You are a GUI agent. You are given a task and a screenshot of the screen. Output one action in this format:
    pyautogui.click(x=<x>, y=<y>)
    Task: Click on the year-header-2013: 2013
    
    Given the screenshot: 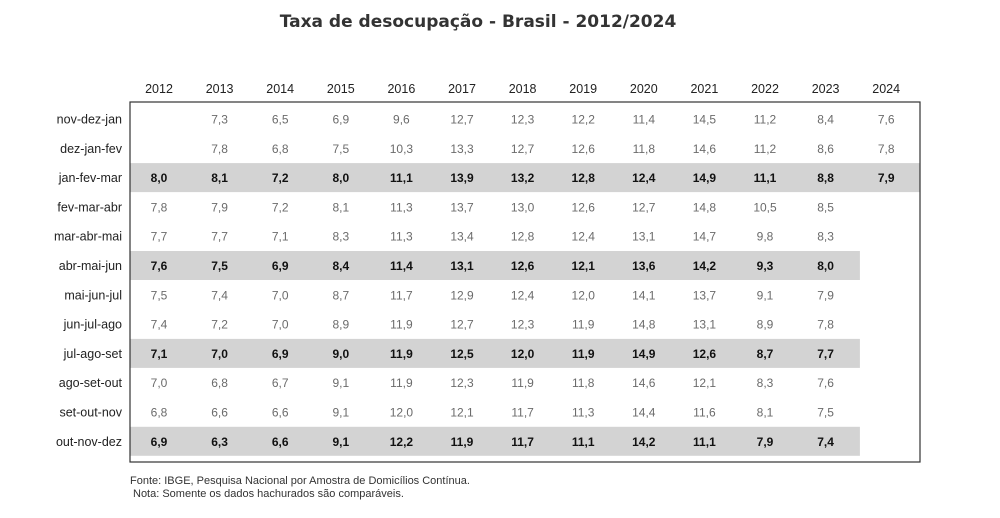 What is the action you would take?
    pyautogui.click(x=220, y=89)
    